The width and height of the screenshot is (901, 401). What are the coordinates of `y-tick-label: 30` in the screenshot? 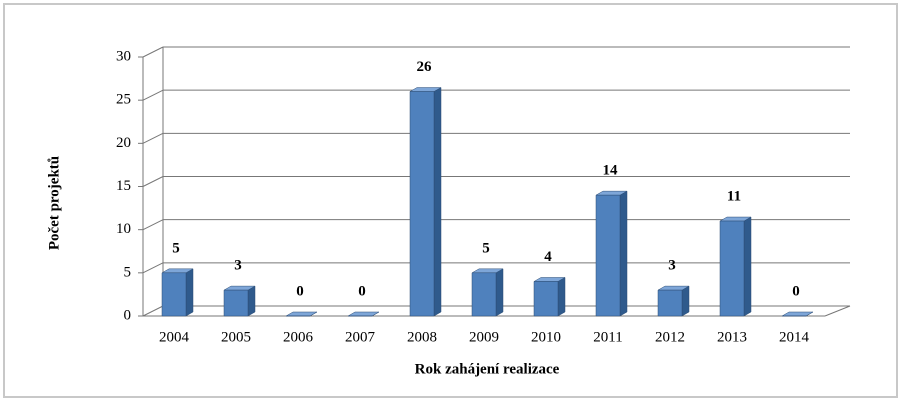 It's located at (123, 56).